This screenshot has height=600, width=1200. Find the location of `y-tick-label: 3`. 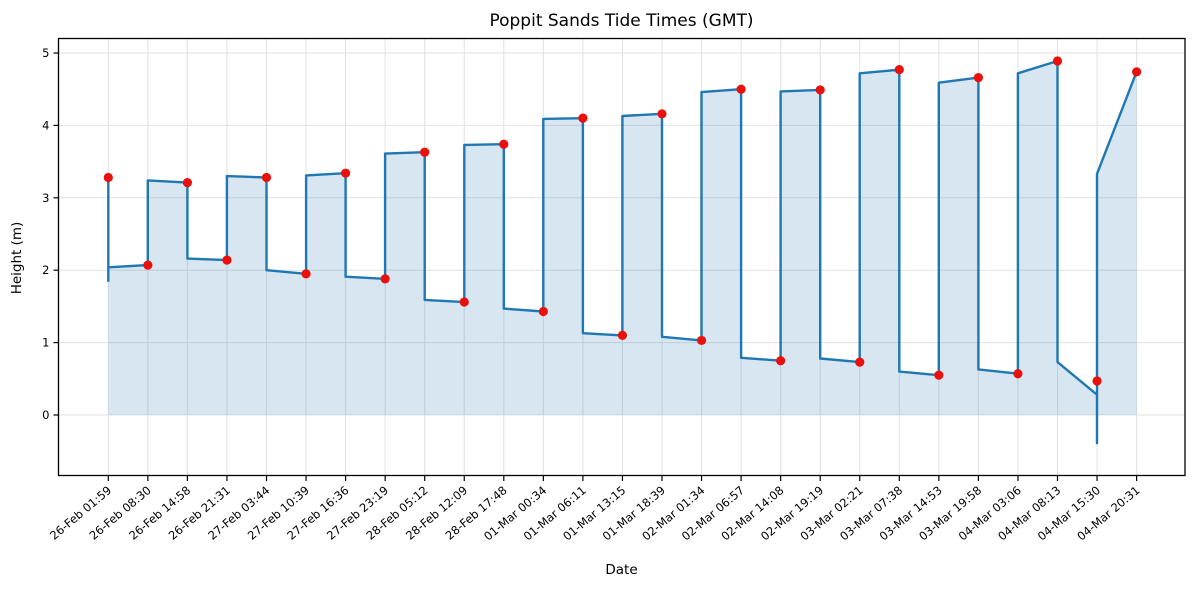

y-tick-label: 3 is located at coordinates (45, 198).